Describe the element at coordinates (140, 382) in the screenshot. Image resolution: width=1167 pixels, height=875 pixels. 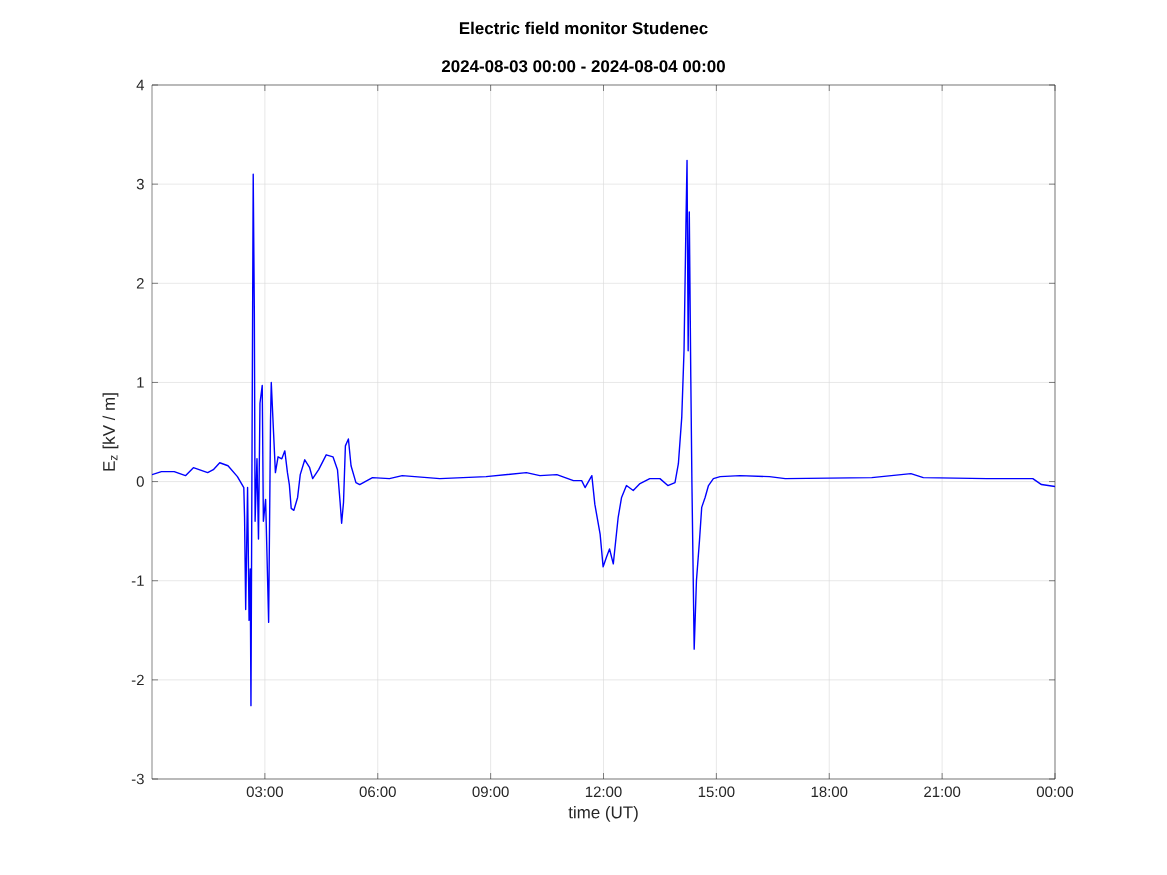
I see `y-tick-label: 1` at that location.